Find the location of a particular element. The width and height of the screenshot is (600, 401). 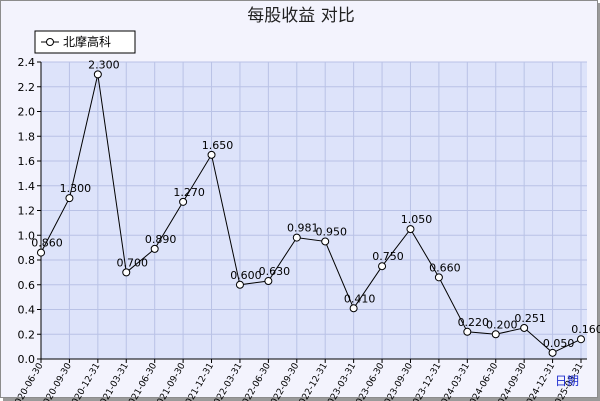

y-axis-ticks: 0.00.20.40.60.81.01.21.41.61.82.02.22.4 is located at coordinates (30, 211).